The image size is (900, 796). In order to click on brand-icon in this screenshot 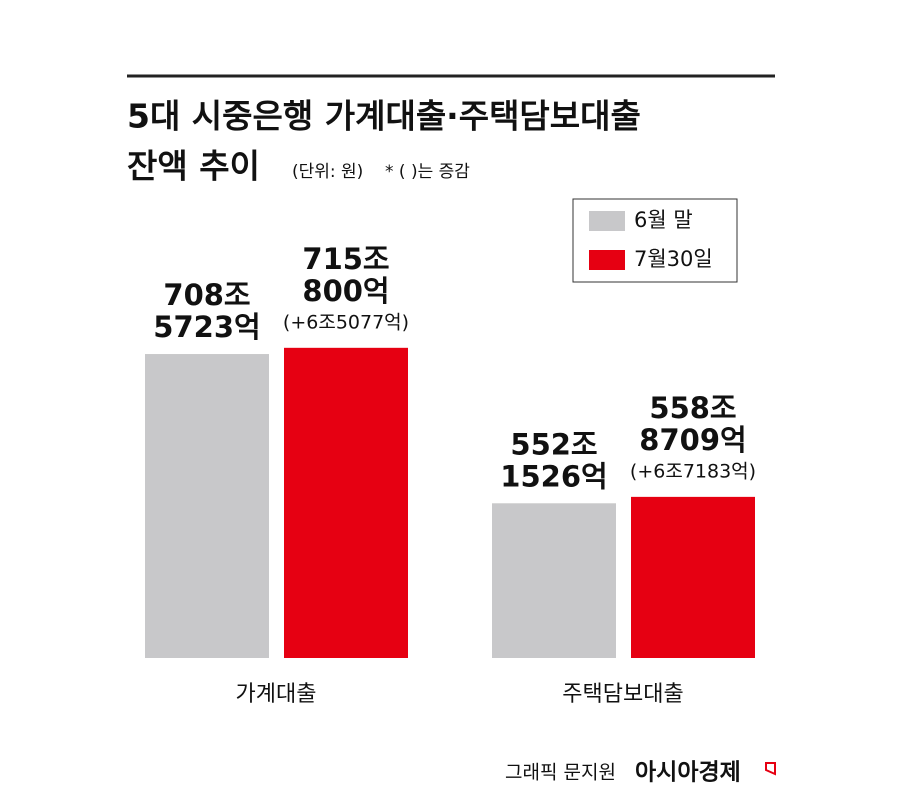, I will do `click(770, 769)`.